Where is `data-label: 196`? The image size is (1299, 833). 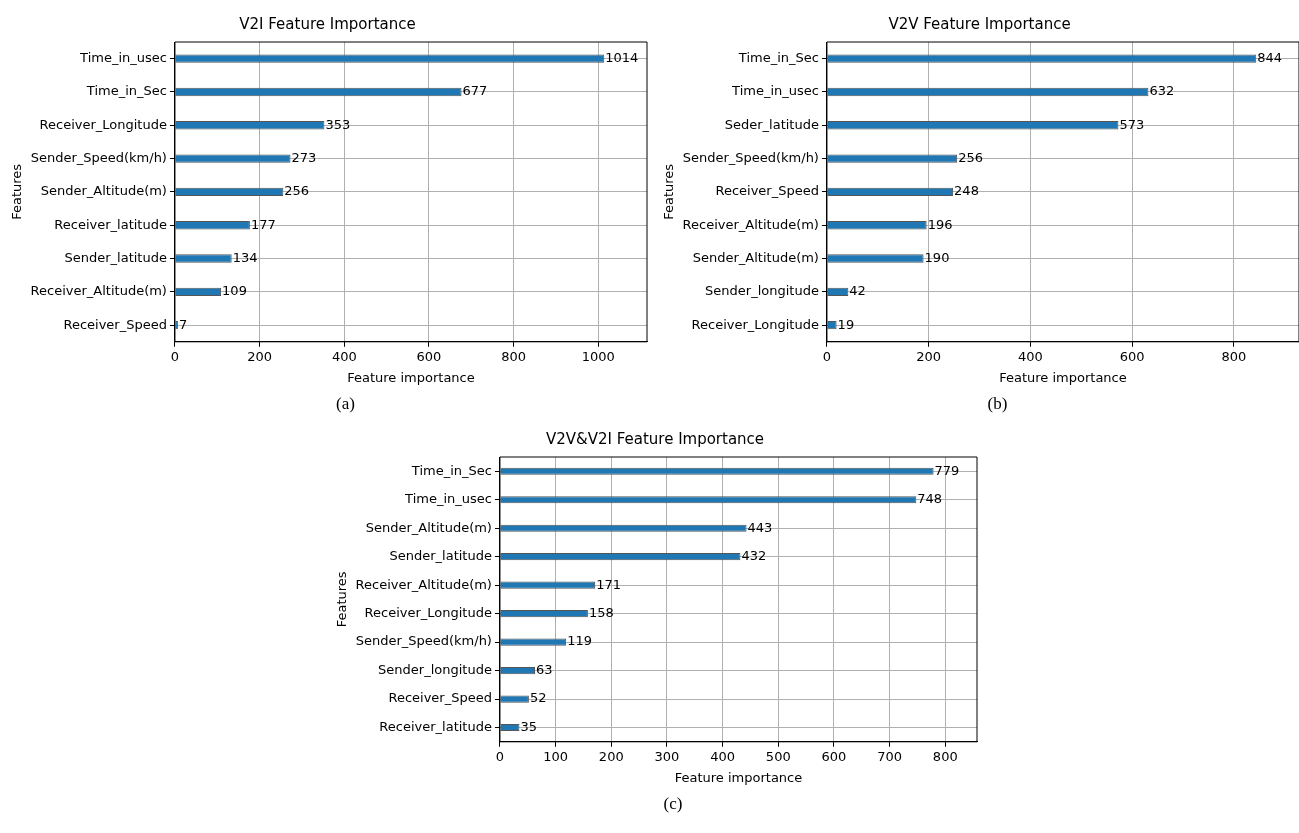
data-label: 196 is located at coordinates (940, 224).